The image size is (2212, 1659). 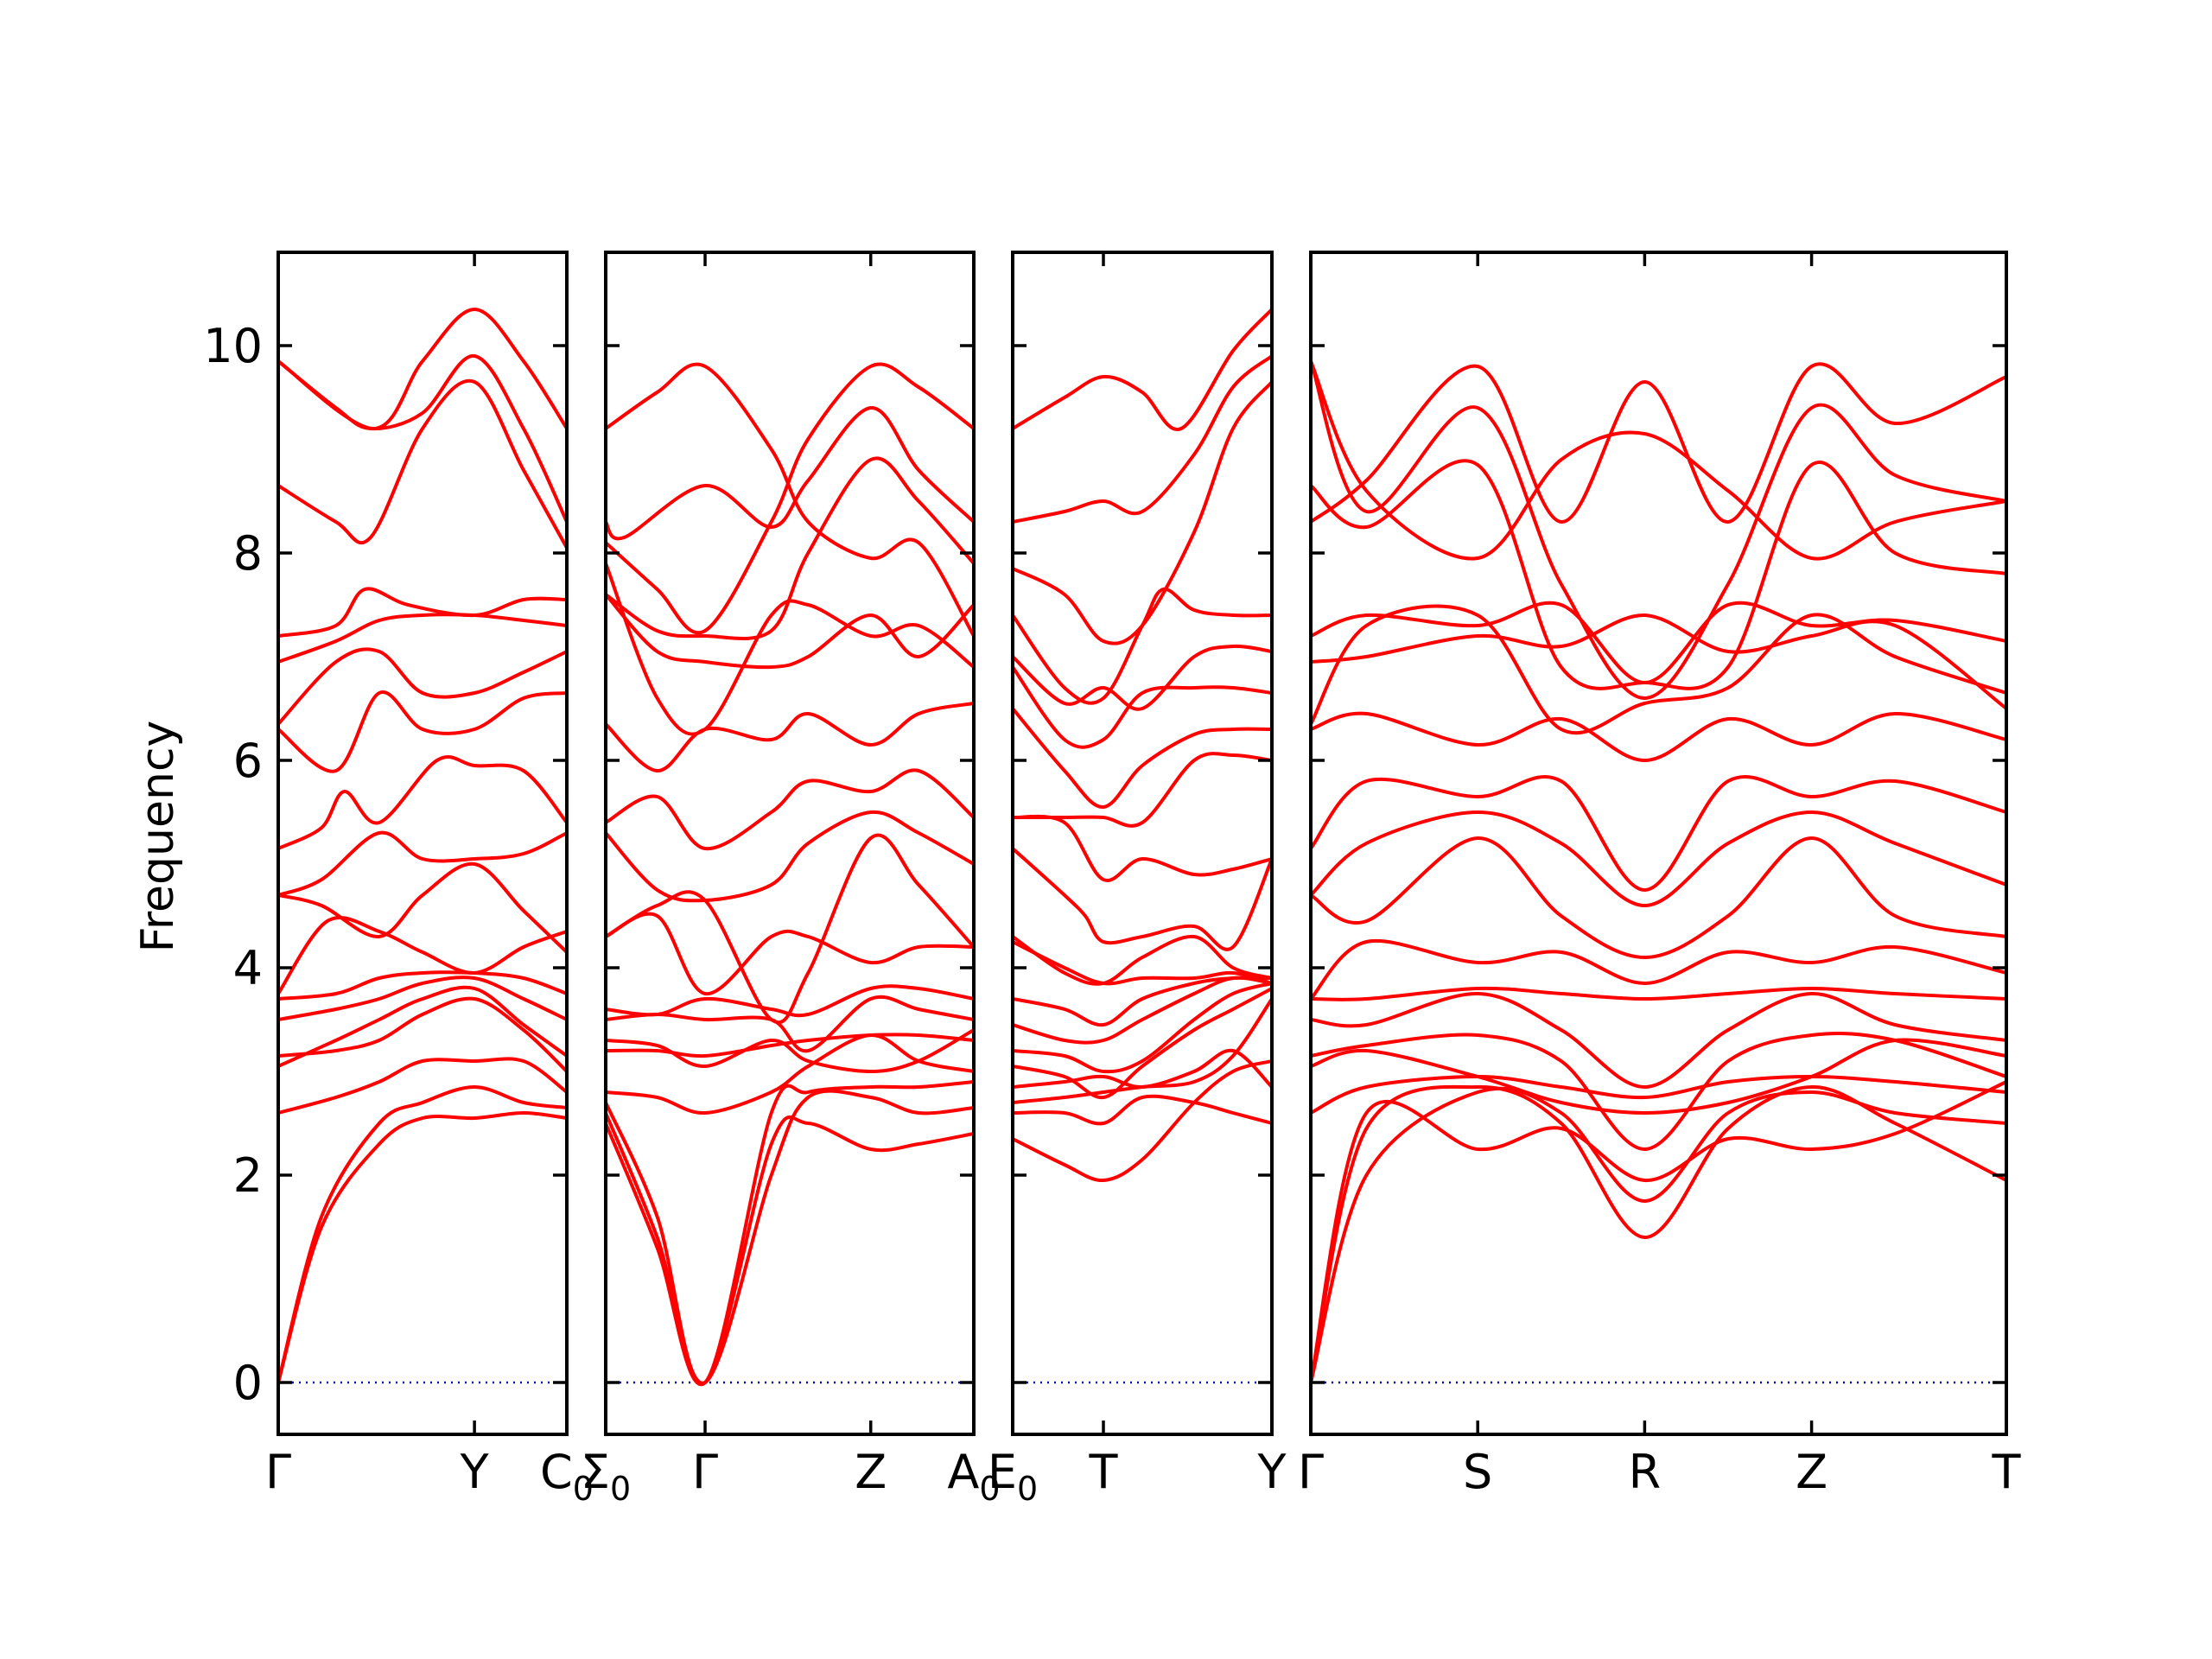 I want to click on q-point-label: R, so click(x=1645, y=1472).